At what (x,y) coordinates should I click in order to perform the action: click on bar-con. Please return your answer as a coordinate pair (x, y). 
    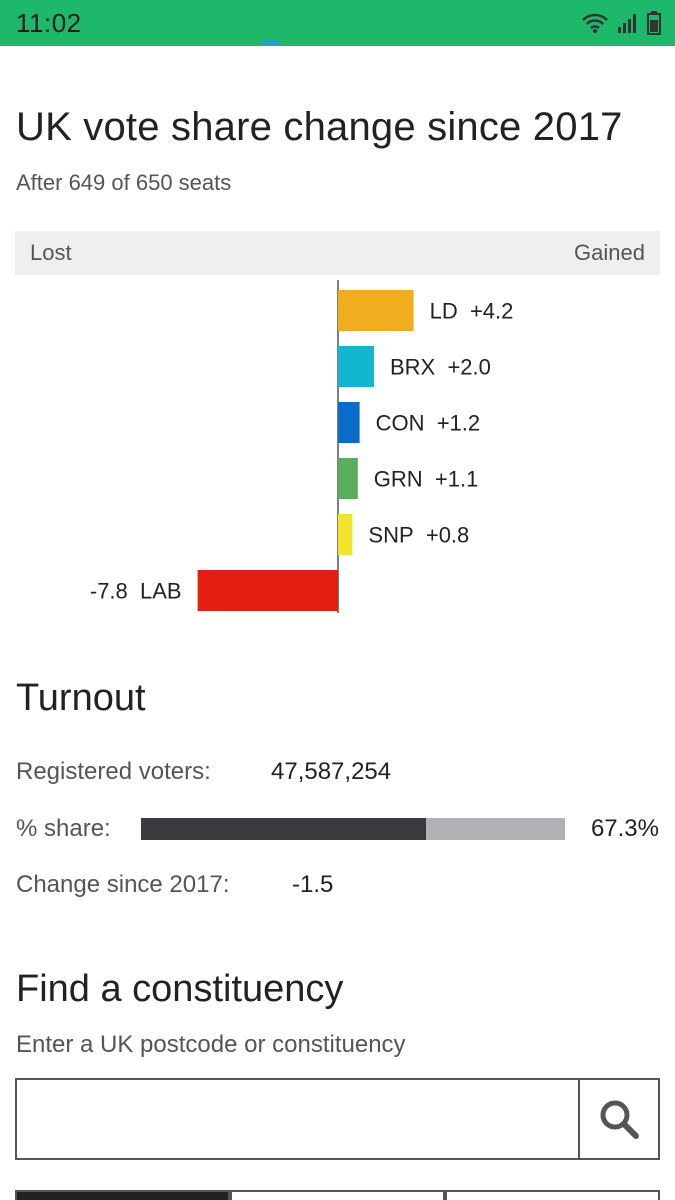
    Looking at the image, I should click on (349, 422).